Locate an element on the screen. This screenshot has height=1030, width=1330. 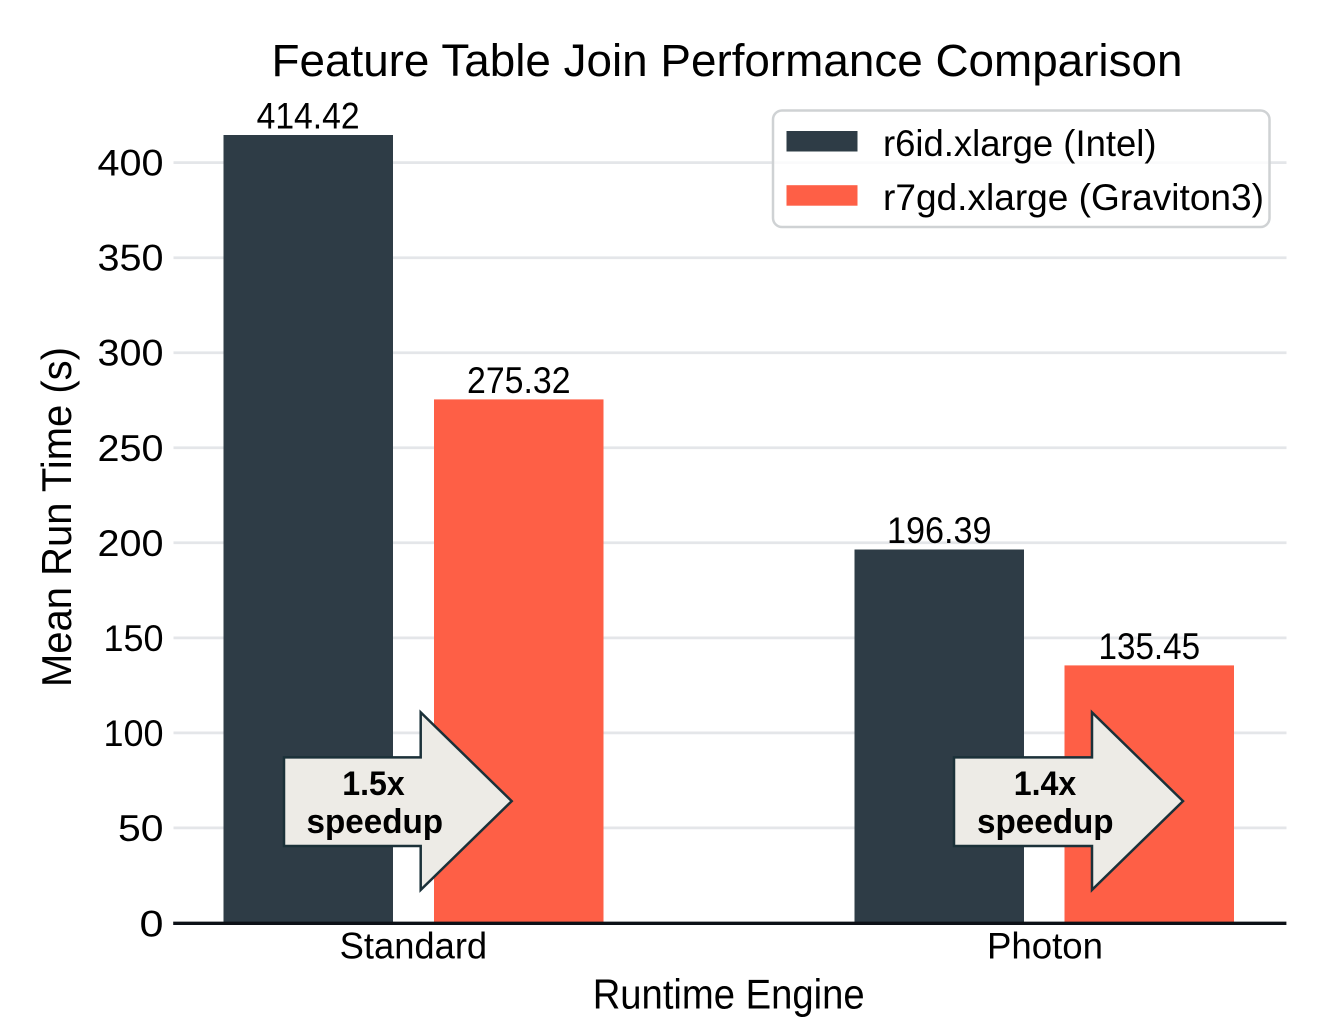
svg-text: 250 is located at coordinates (131, 448).